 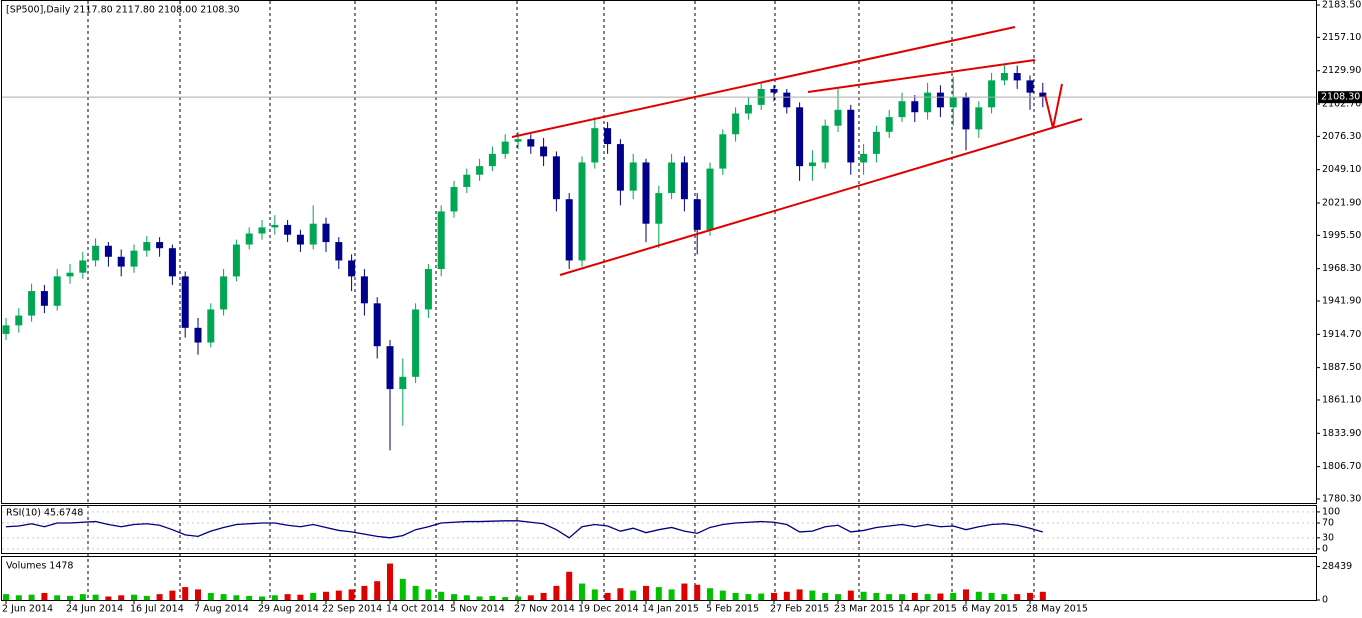 What do you see at coordinates (1341, 70) in the screenshot?
I see `y-tick-label: 2129.90` at bounding box center [1341, 70].